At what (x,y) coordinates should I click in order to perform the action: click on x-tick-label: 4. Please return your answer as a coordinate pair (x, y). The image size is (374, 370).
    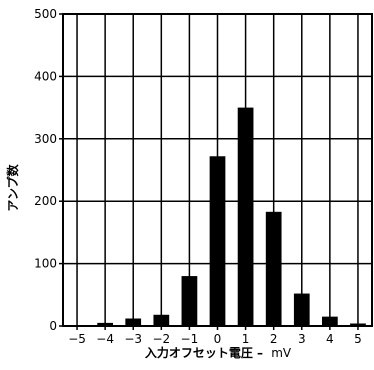
    Looking at the image, I should click on (330, 339).